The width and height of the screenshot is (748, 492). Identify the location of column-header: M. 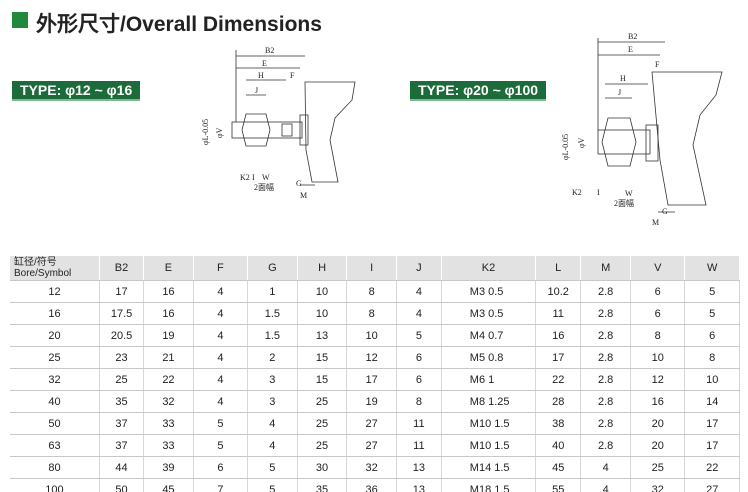
(606, 268).